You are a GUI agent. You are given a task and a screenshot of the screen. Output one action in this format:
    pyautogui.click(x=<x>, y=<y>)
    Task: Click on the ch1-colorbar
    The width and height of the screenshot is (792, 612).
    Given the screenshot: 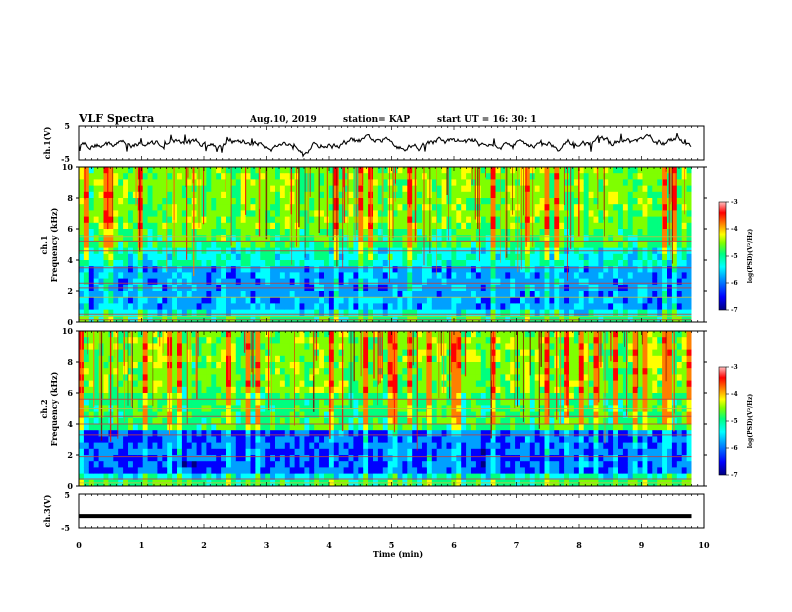 What is the action you would take?
    pyautogui.click(x=722, y=256)
    